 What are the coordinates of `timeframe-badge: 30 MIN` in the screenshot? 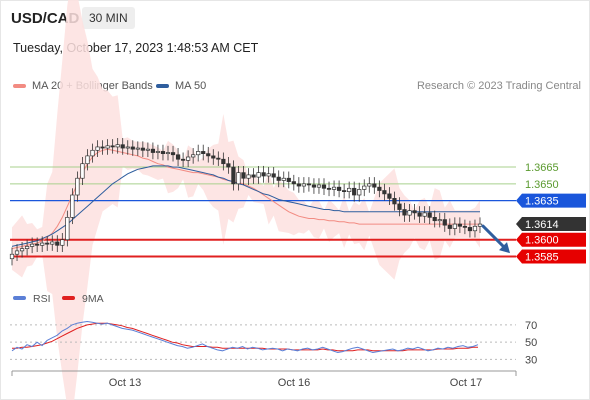 It's located at (108, 18).